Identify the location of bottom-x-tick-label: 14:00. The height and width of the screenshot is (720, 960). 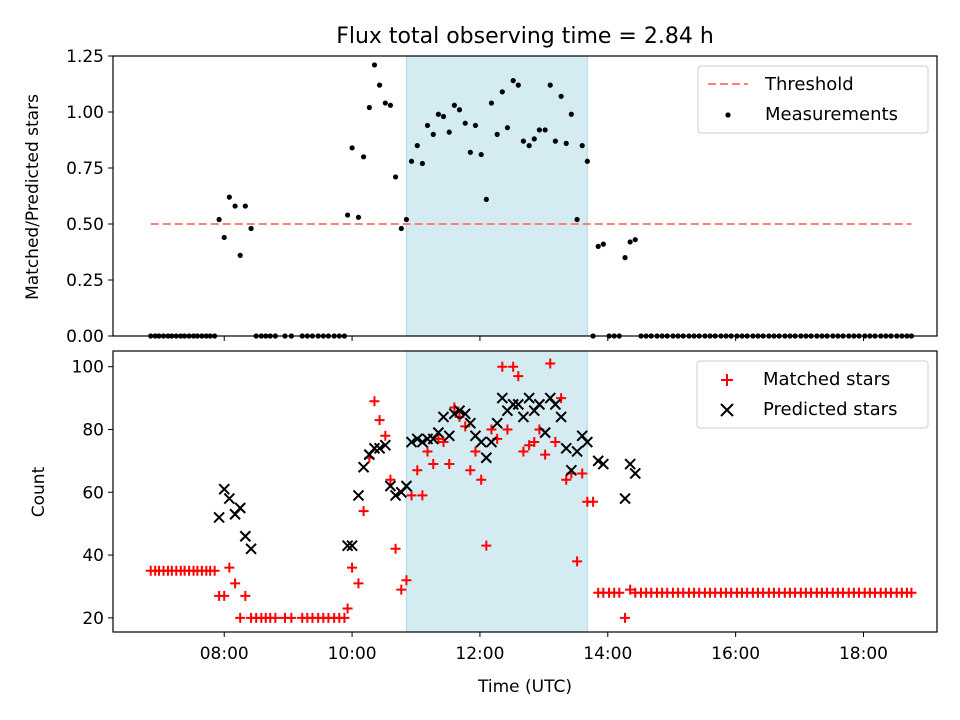
(607, 654).